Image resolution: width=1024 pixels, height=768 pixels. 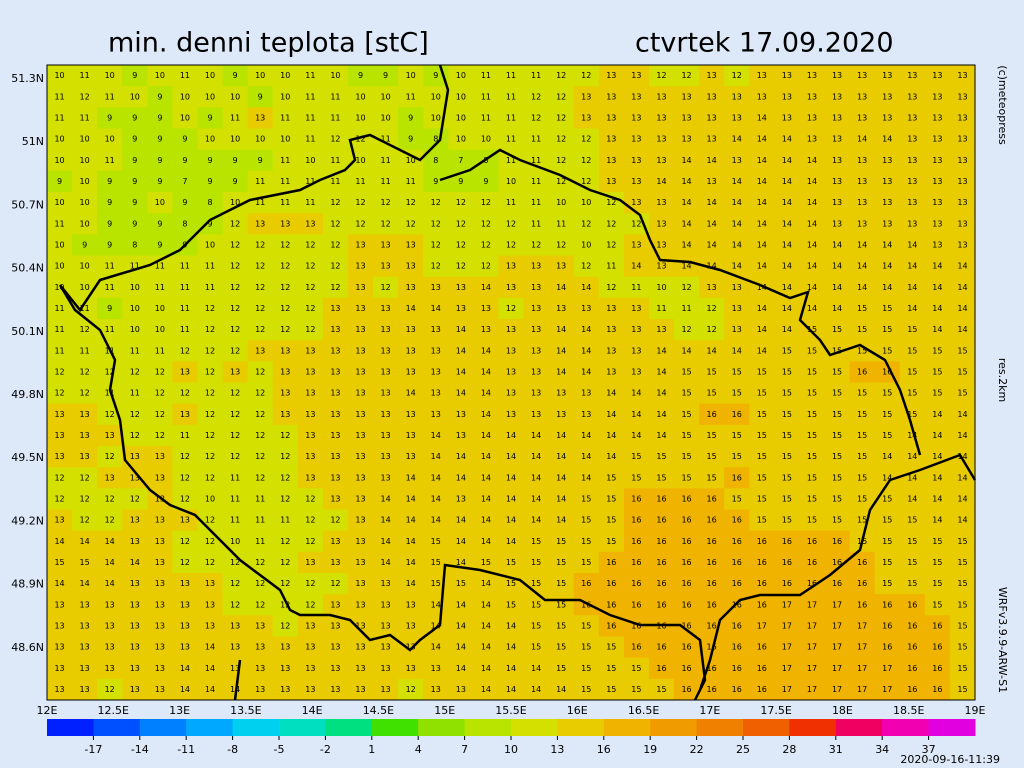 I want to click on colorbar-label: 22, so click(x=697, y=749).